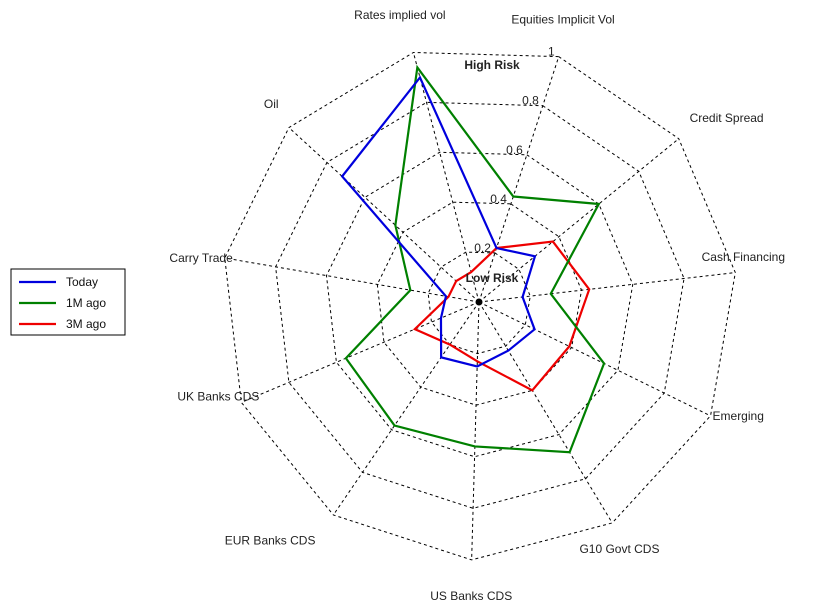  I want to click on legend-label: 3M ago, so click(86, 324).